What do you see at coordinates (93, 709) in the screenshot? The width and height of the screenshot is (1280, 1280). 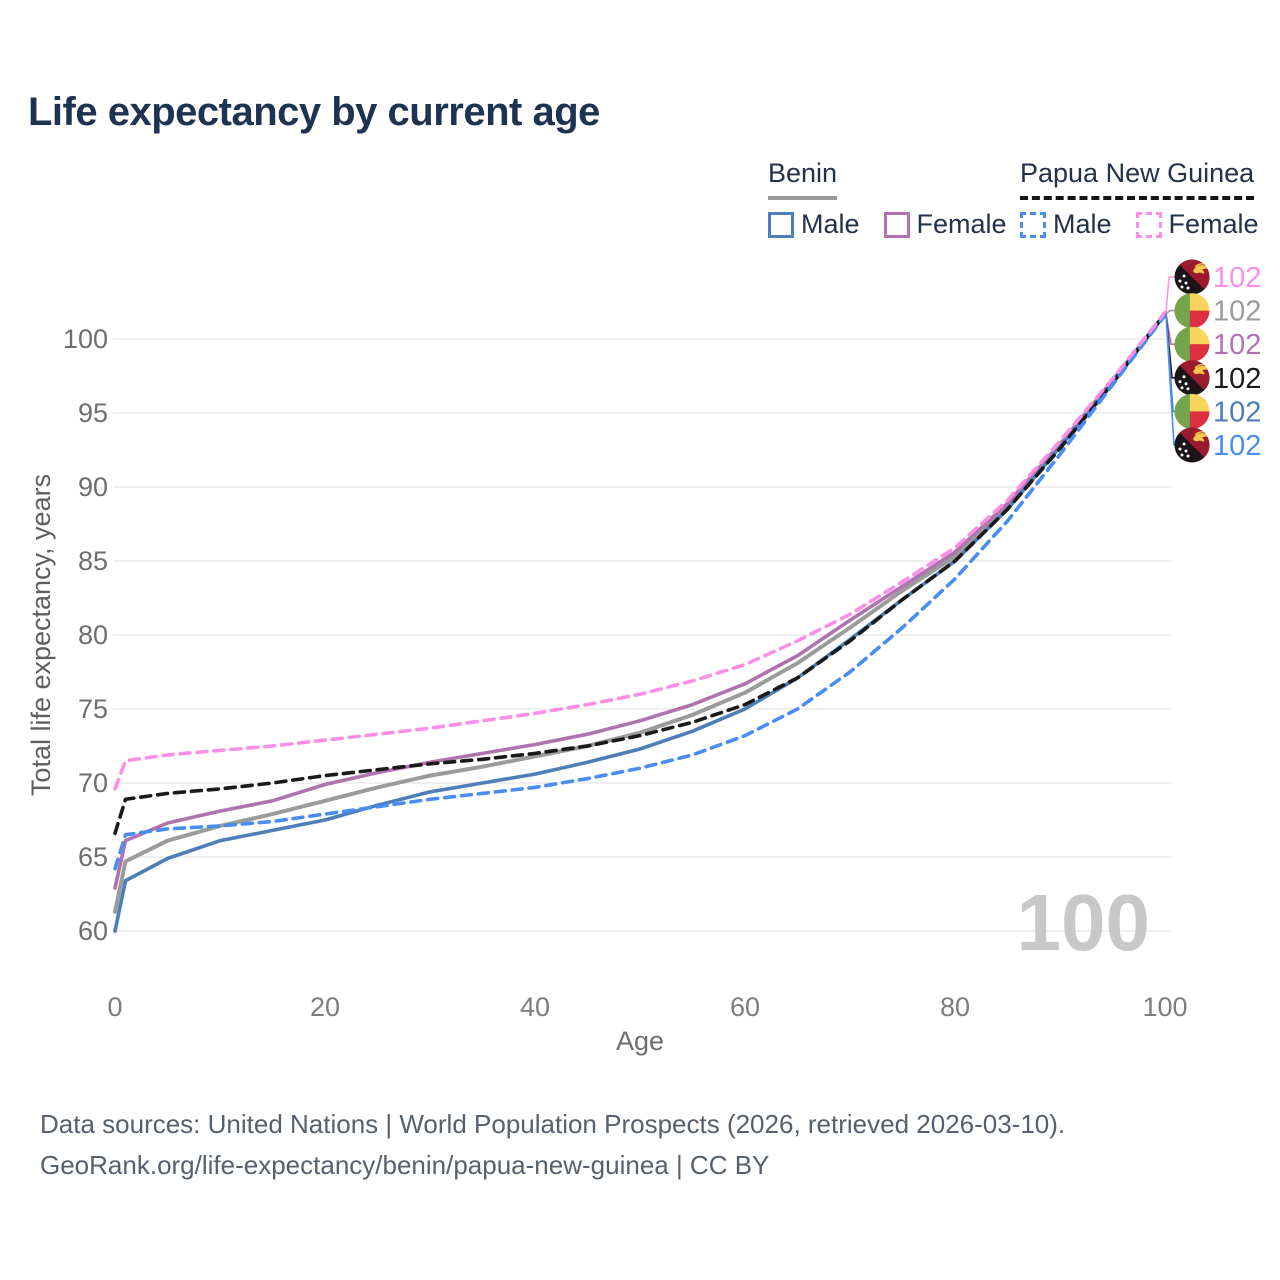 I see `y-tick-label: 75` at bounding box center [93, 709].